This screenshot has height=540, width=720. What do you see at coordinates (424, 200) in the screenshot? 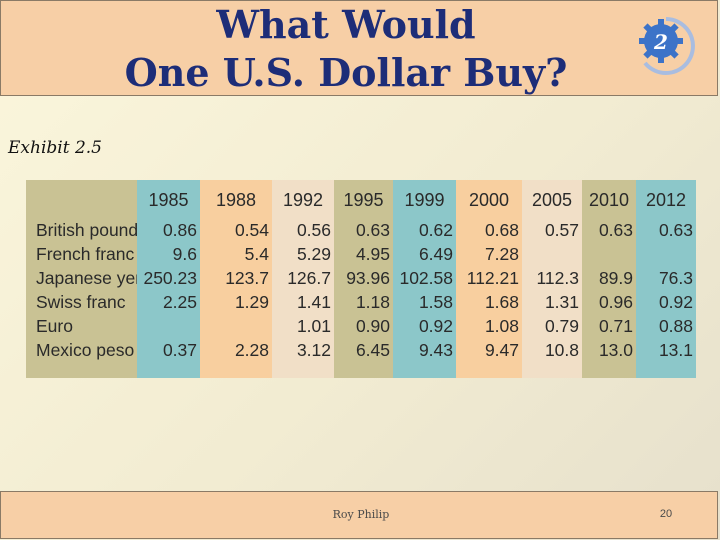
I see `year-header: 1999` at bounding box center [424, 200].